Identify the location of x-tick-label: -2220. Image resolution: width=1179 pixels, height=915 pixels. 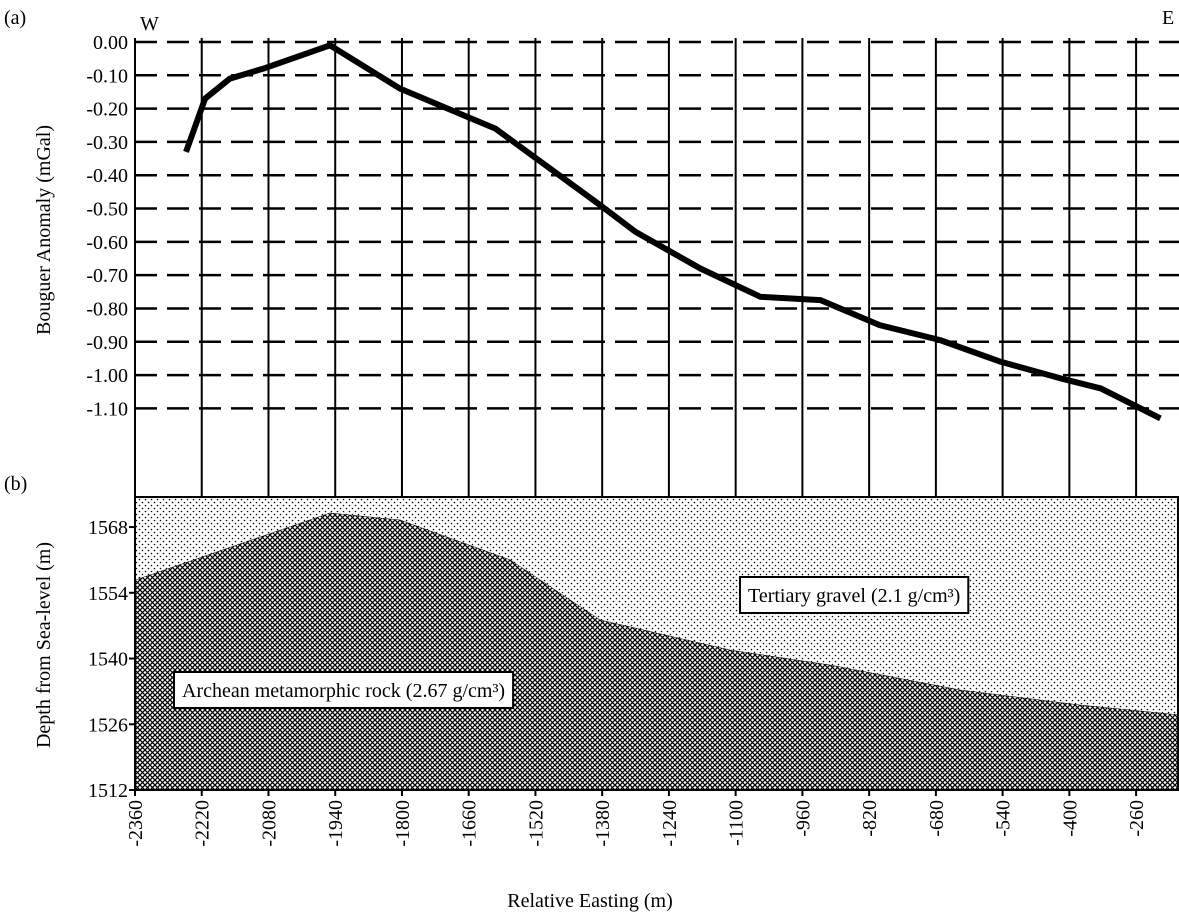
(203, 823).